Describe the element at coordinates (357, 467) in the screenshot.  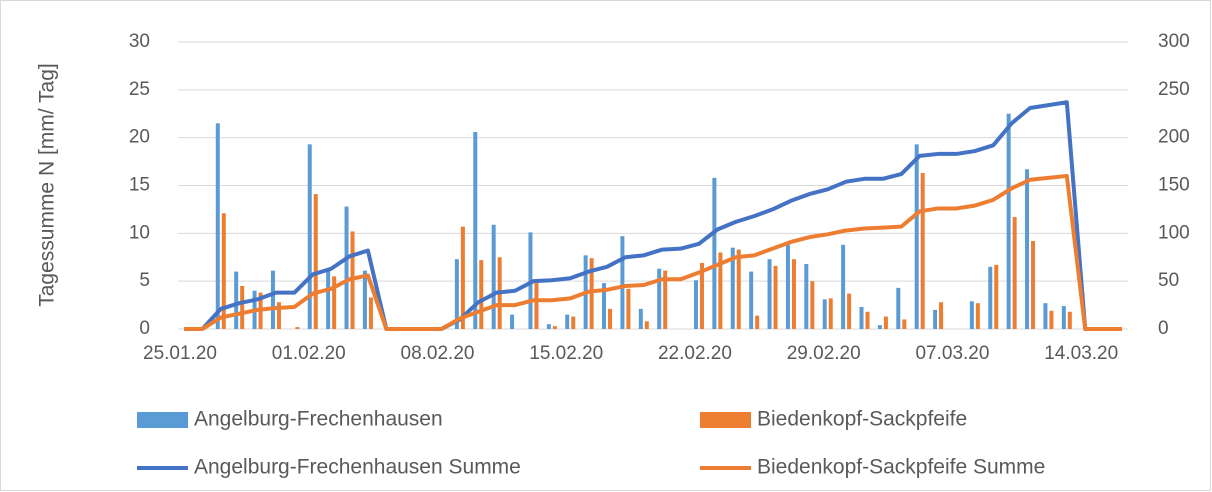
I see `legend-label: Angelburg-Frechenhausen Summe` at that location.